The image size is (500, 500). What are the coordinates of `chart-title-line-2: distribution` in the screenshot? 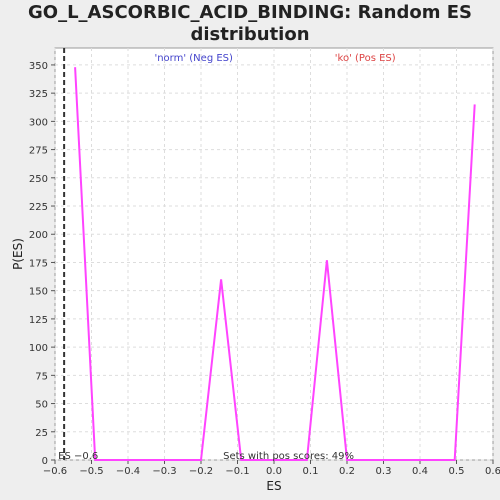 It's located at (250, 34).